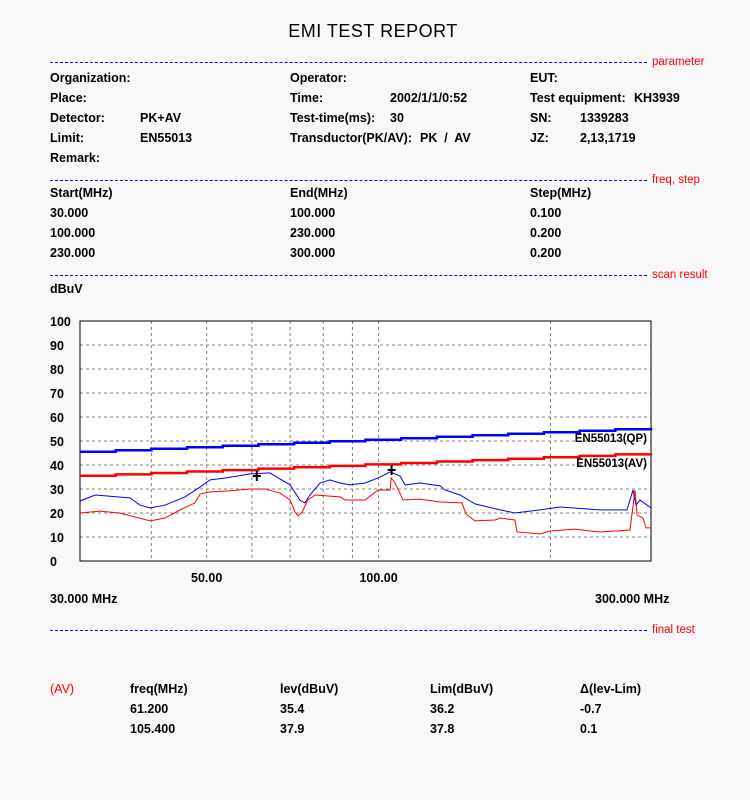 This screenshot has height=800, width=750. I want to click on freq-step-cell: 0.100, so click(546, 213).